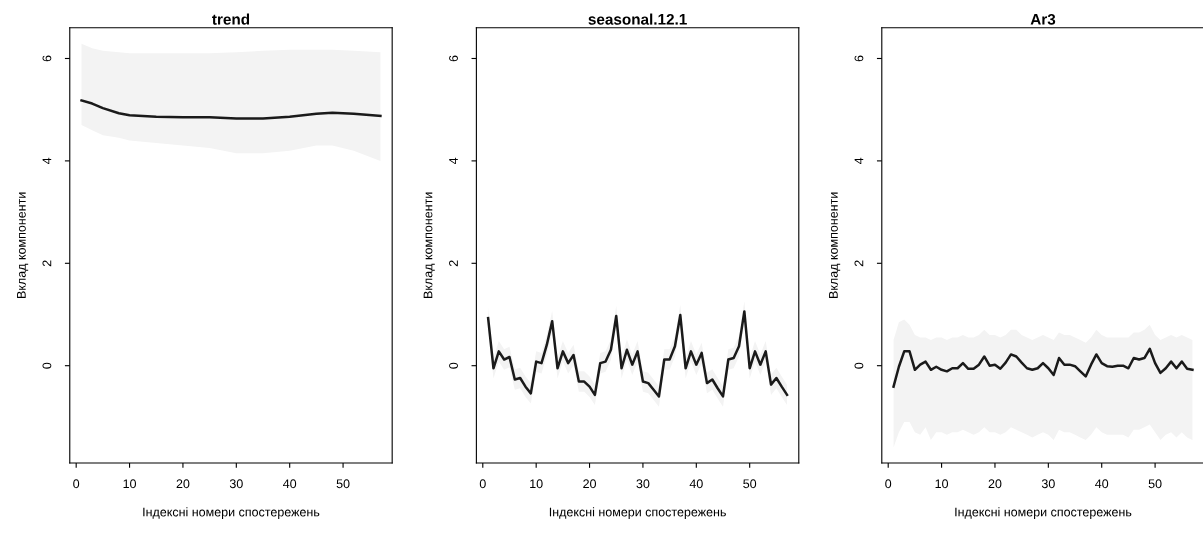 This screenshot has width=1203, height=534. I want to click on chart-title: seasonal.12.1, so click(637, 19).